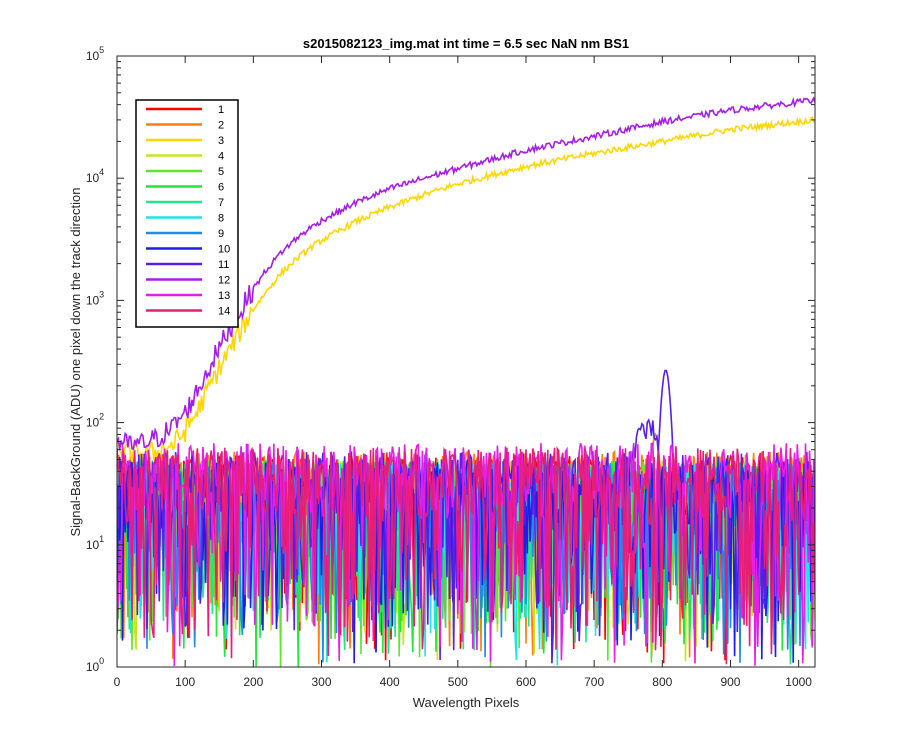 The height and width of the screenshot is (750, 900). I want to click on x-tick-label: 400, so click(390, 682).